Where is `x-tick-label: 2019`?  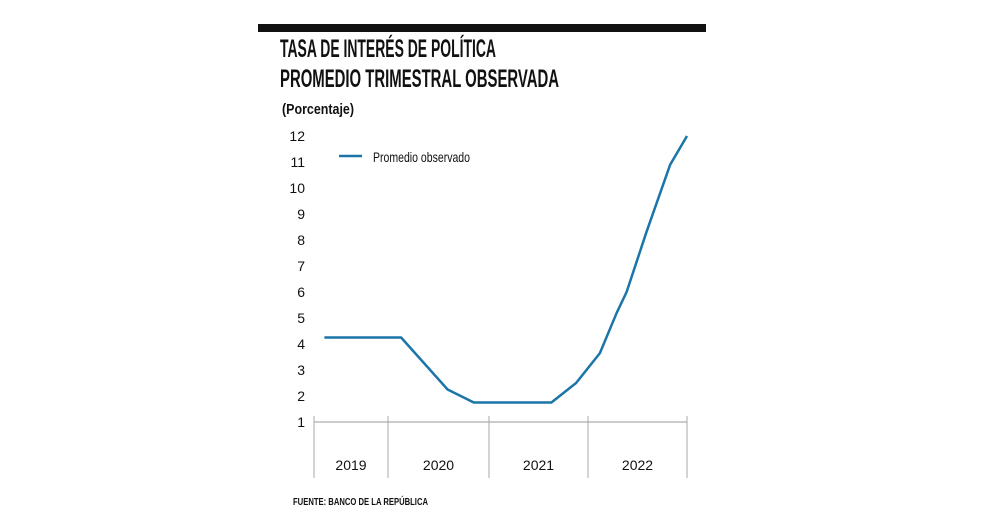
x-tick-label: 2019 is located at coordinates (350, 465).